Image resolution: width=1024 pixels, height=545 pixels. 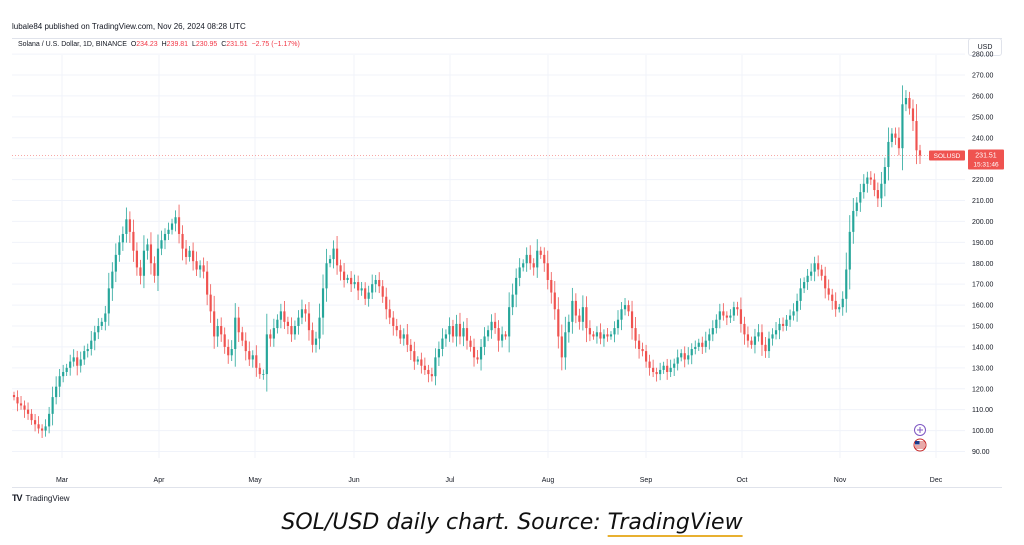 I want to click on caption-text: SOL/USD daily chart. Source:, so click(x=444, y=522).